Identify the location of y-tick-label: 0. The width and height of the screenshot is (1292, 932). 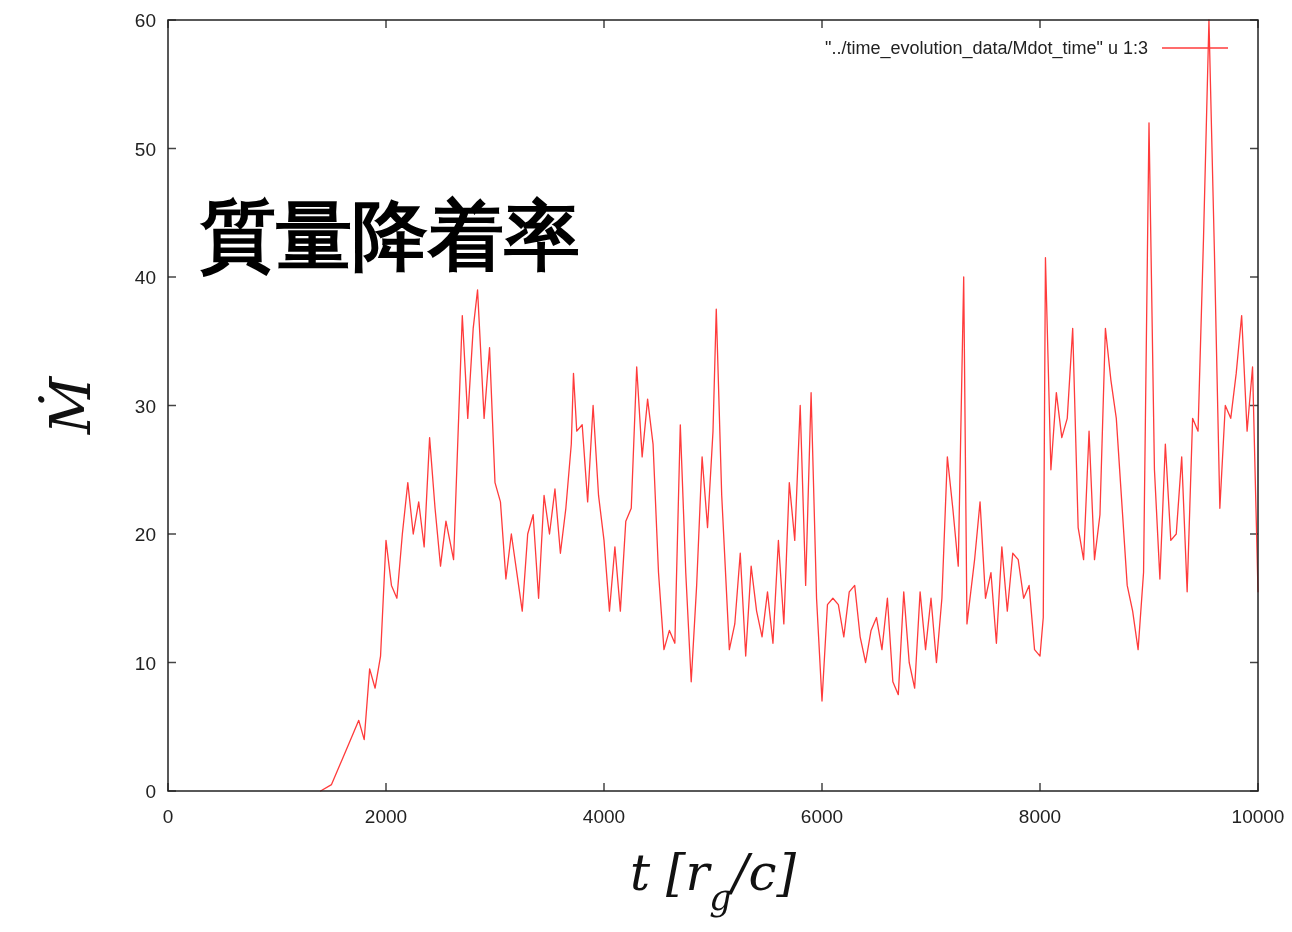
(150, 791).